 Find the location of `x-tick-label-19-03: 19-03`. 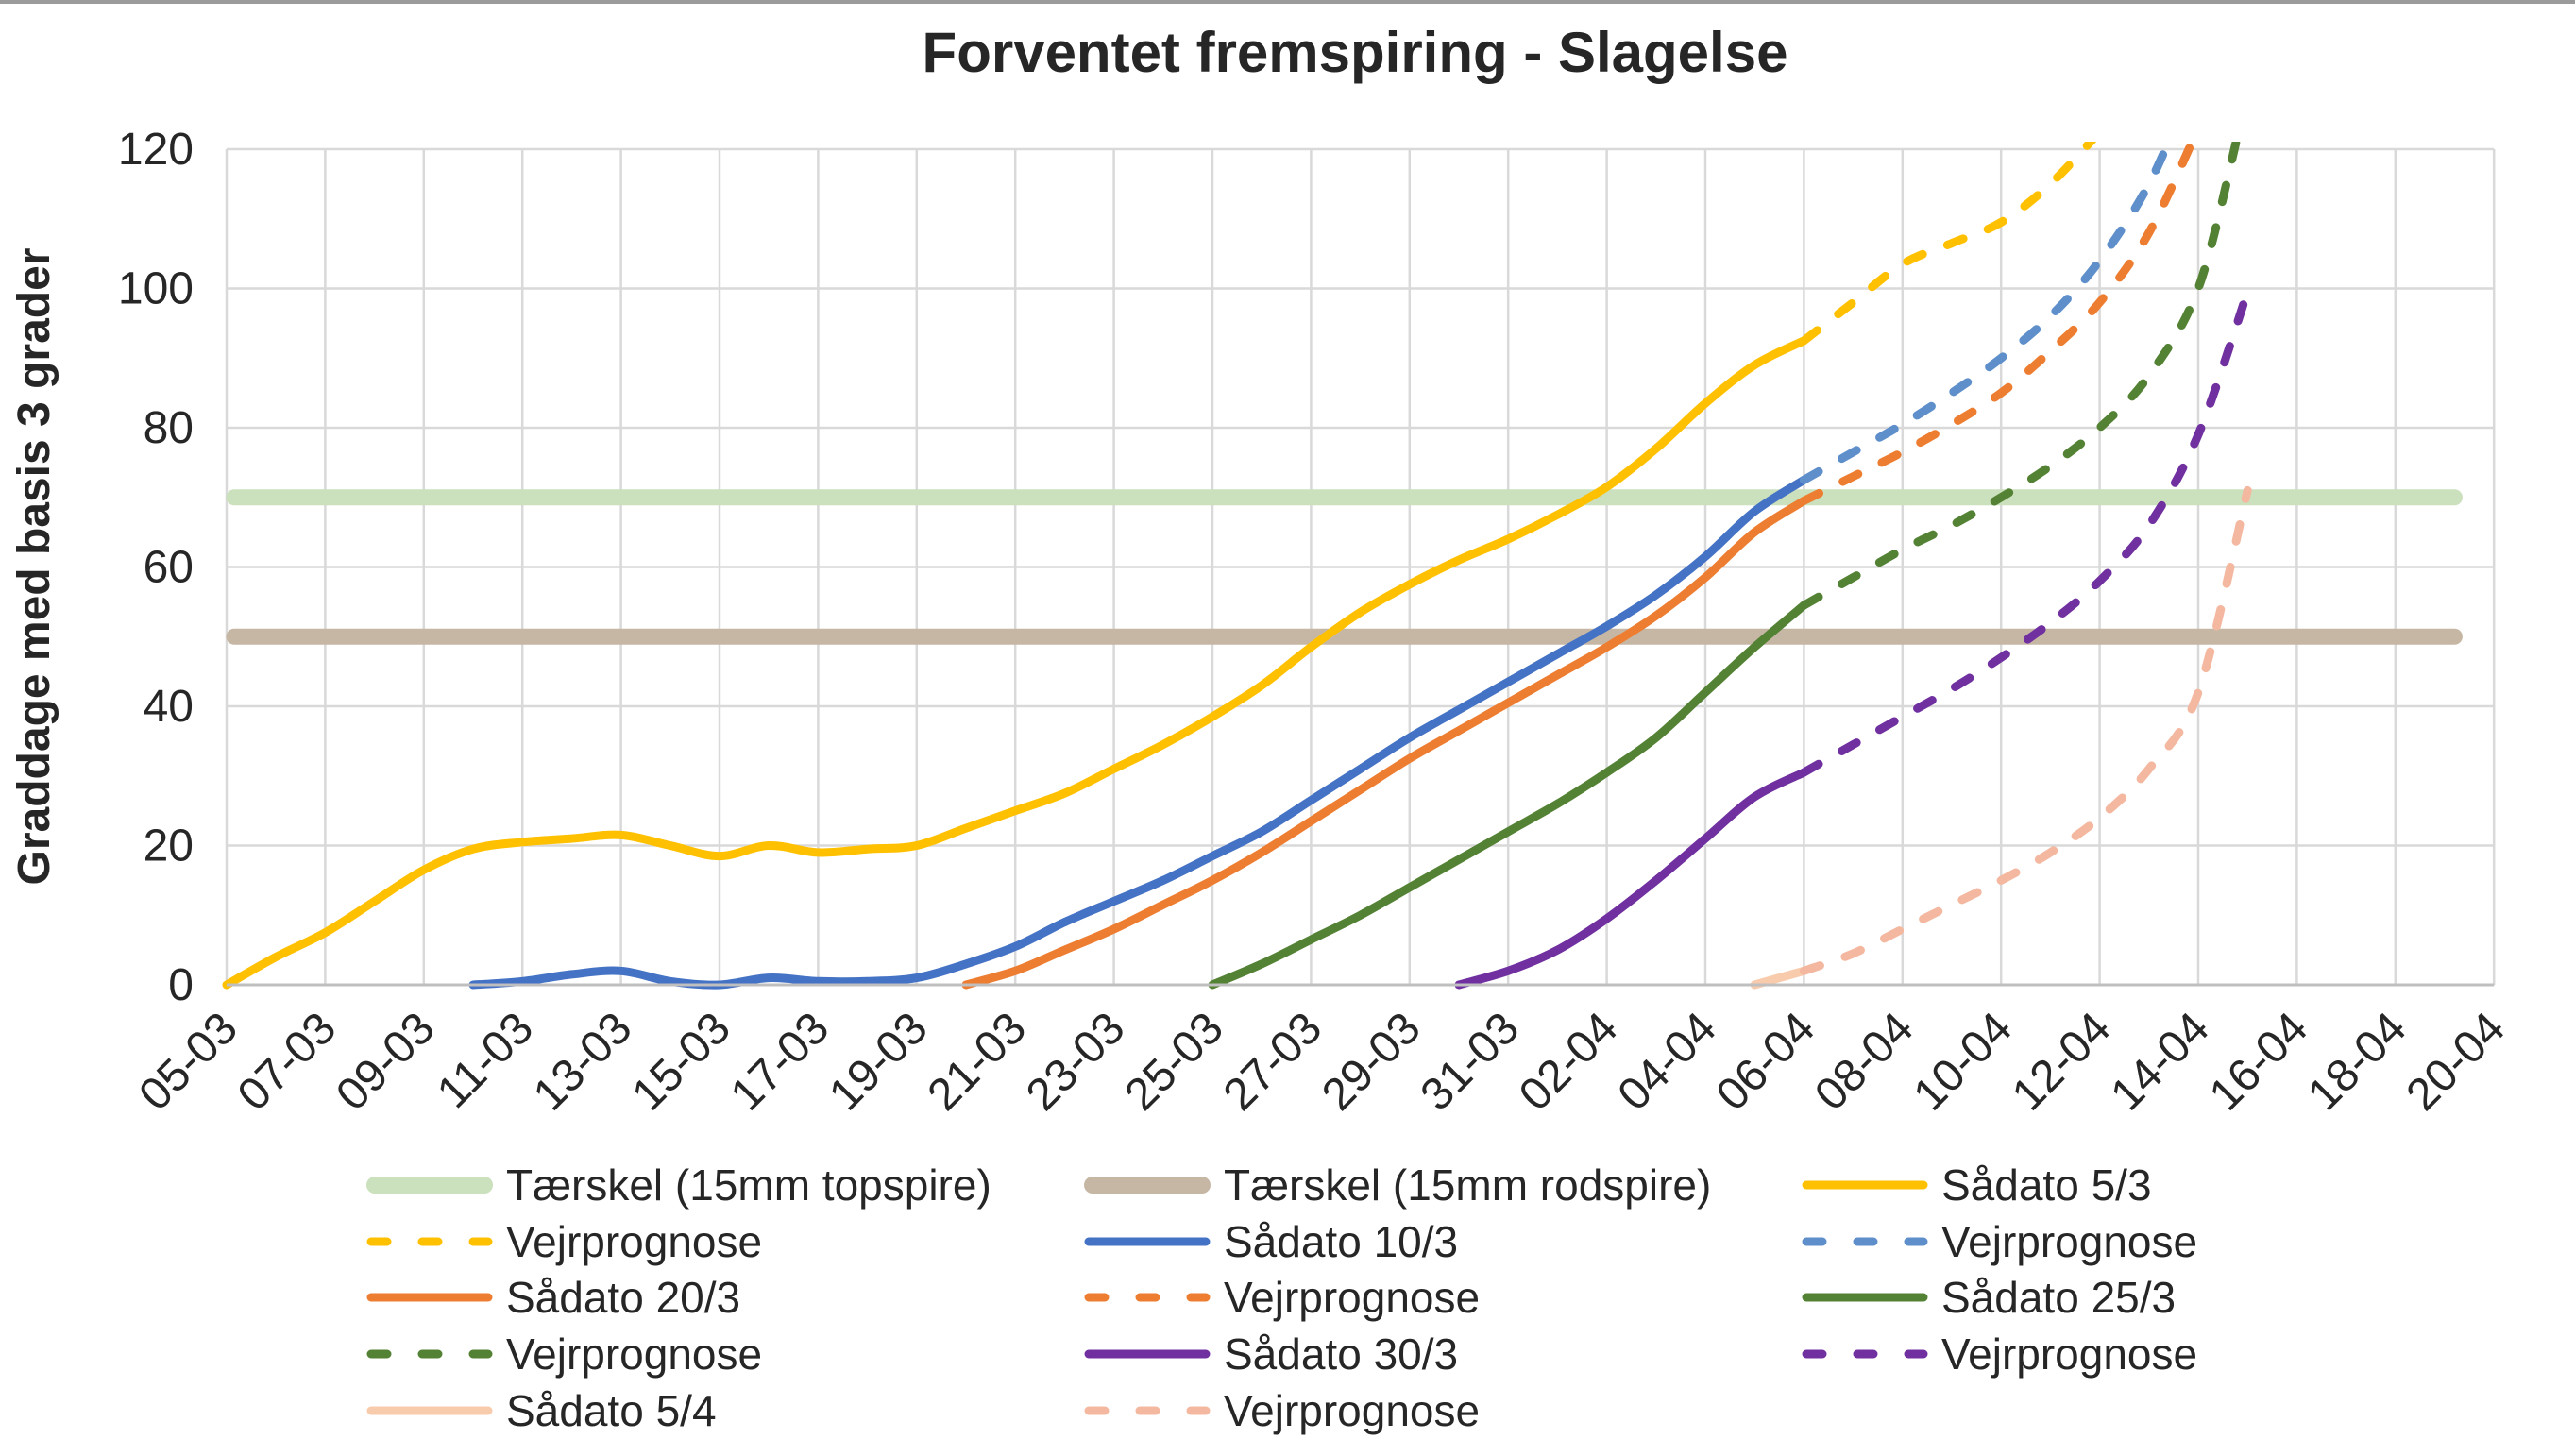

x-tick-label-19-03: 19-03 is located at coordinates (878, 1061).